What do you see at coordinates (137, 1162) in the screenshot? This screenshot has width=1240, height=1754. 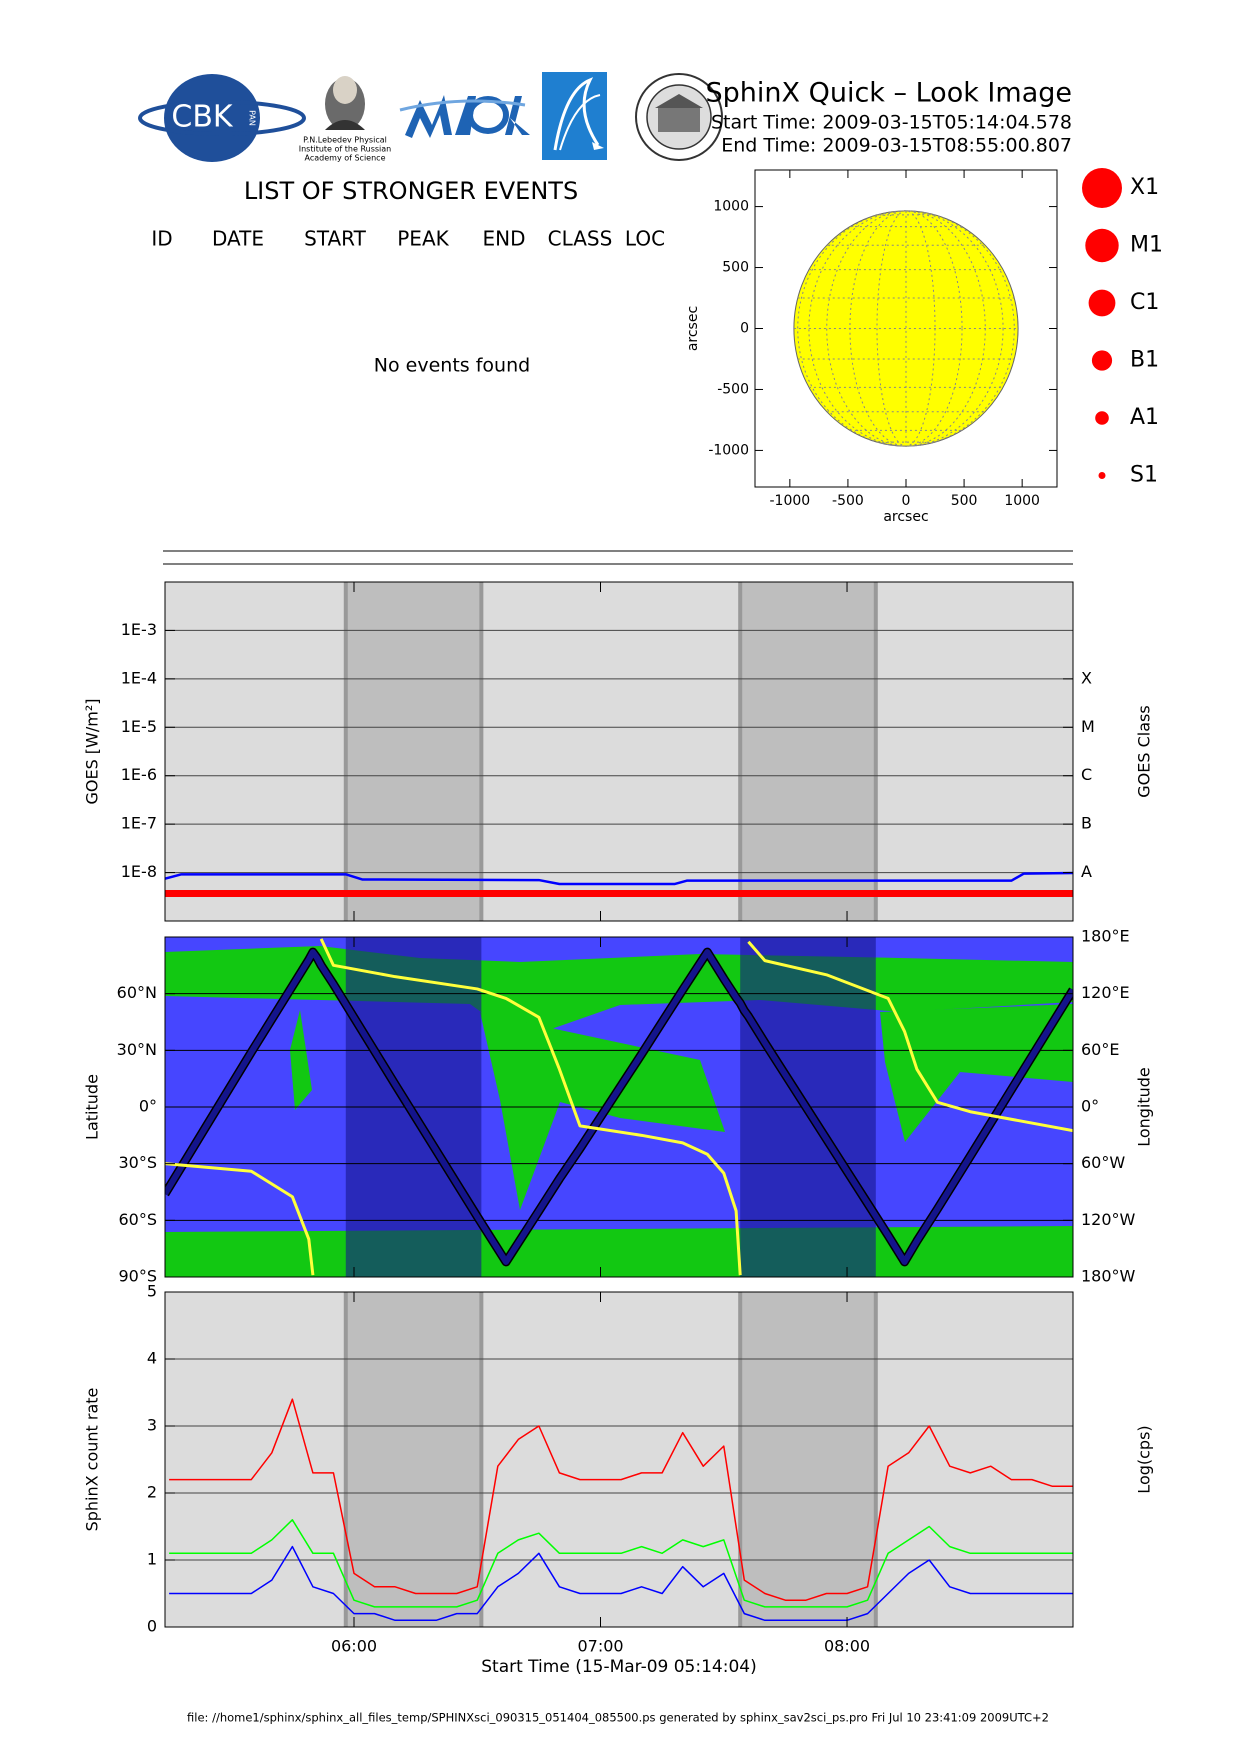 I see `y-tick-label: 30°S` at bounding box center [137, 1162].